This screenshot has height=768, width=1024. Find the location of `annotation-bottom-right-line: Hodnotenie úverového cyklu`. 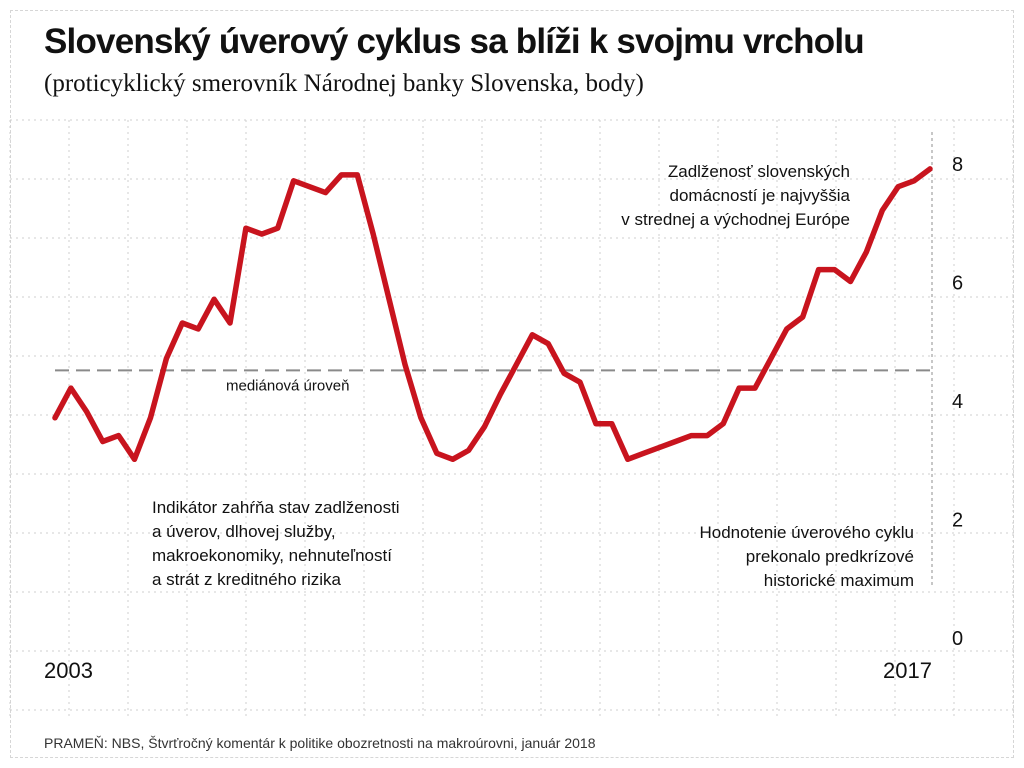

annotation-bottom-right-line: Hodnotenie úverového cyklu is located at coordinates (806, 532).